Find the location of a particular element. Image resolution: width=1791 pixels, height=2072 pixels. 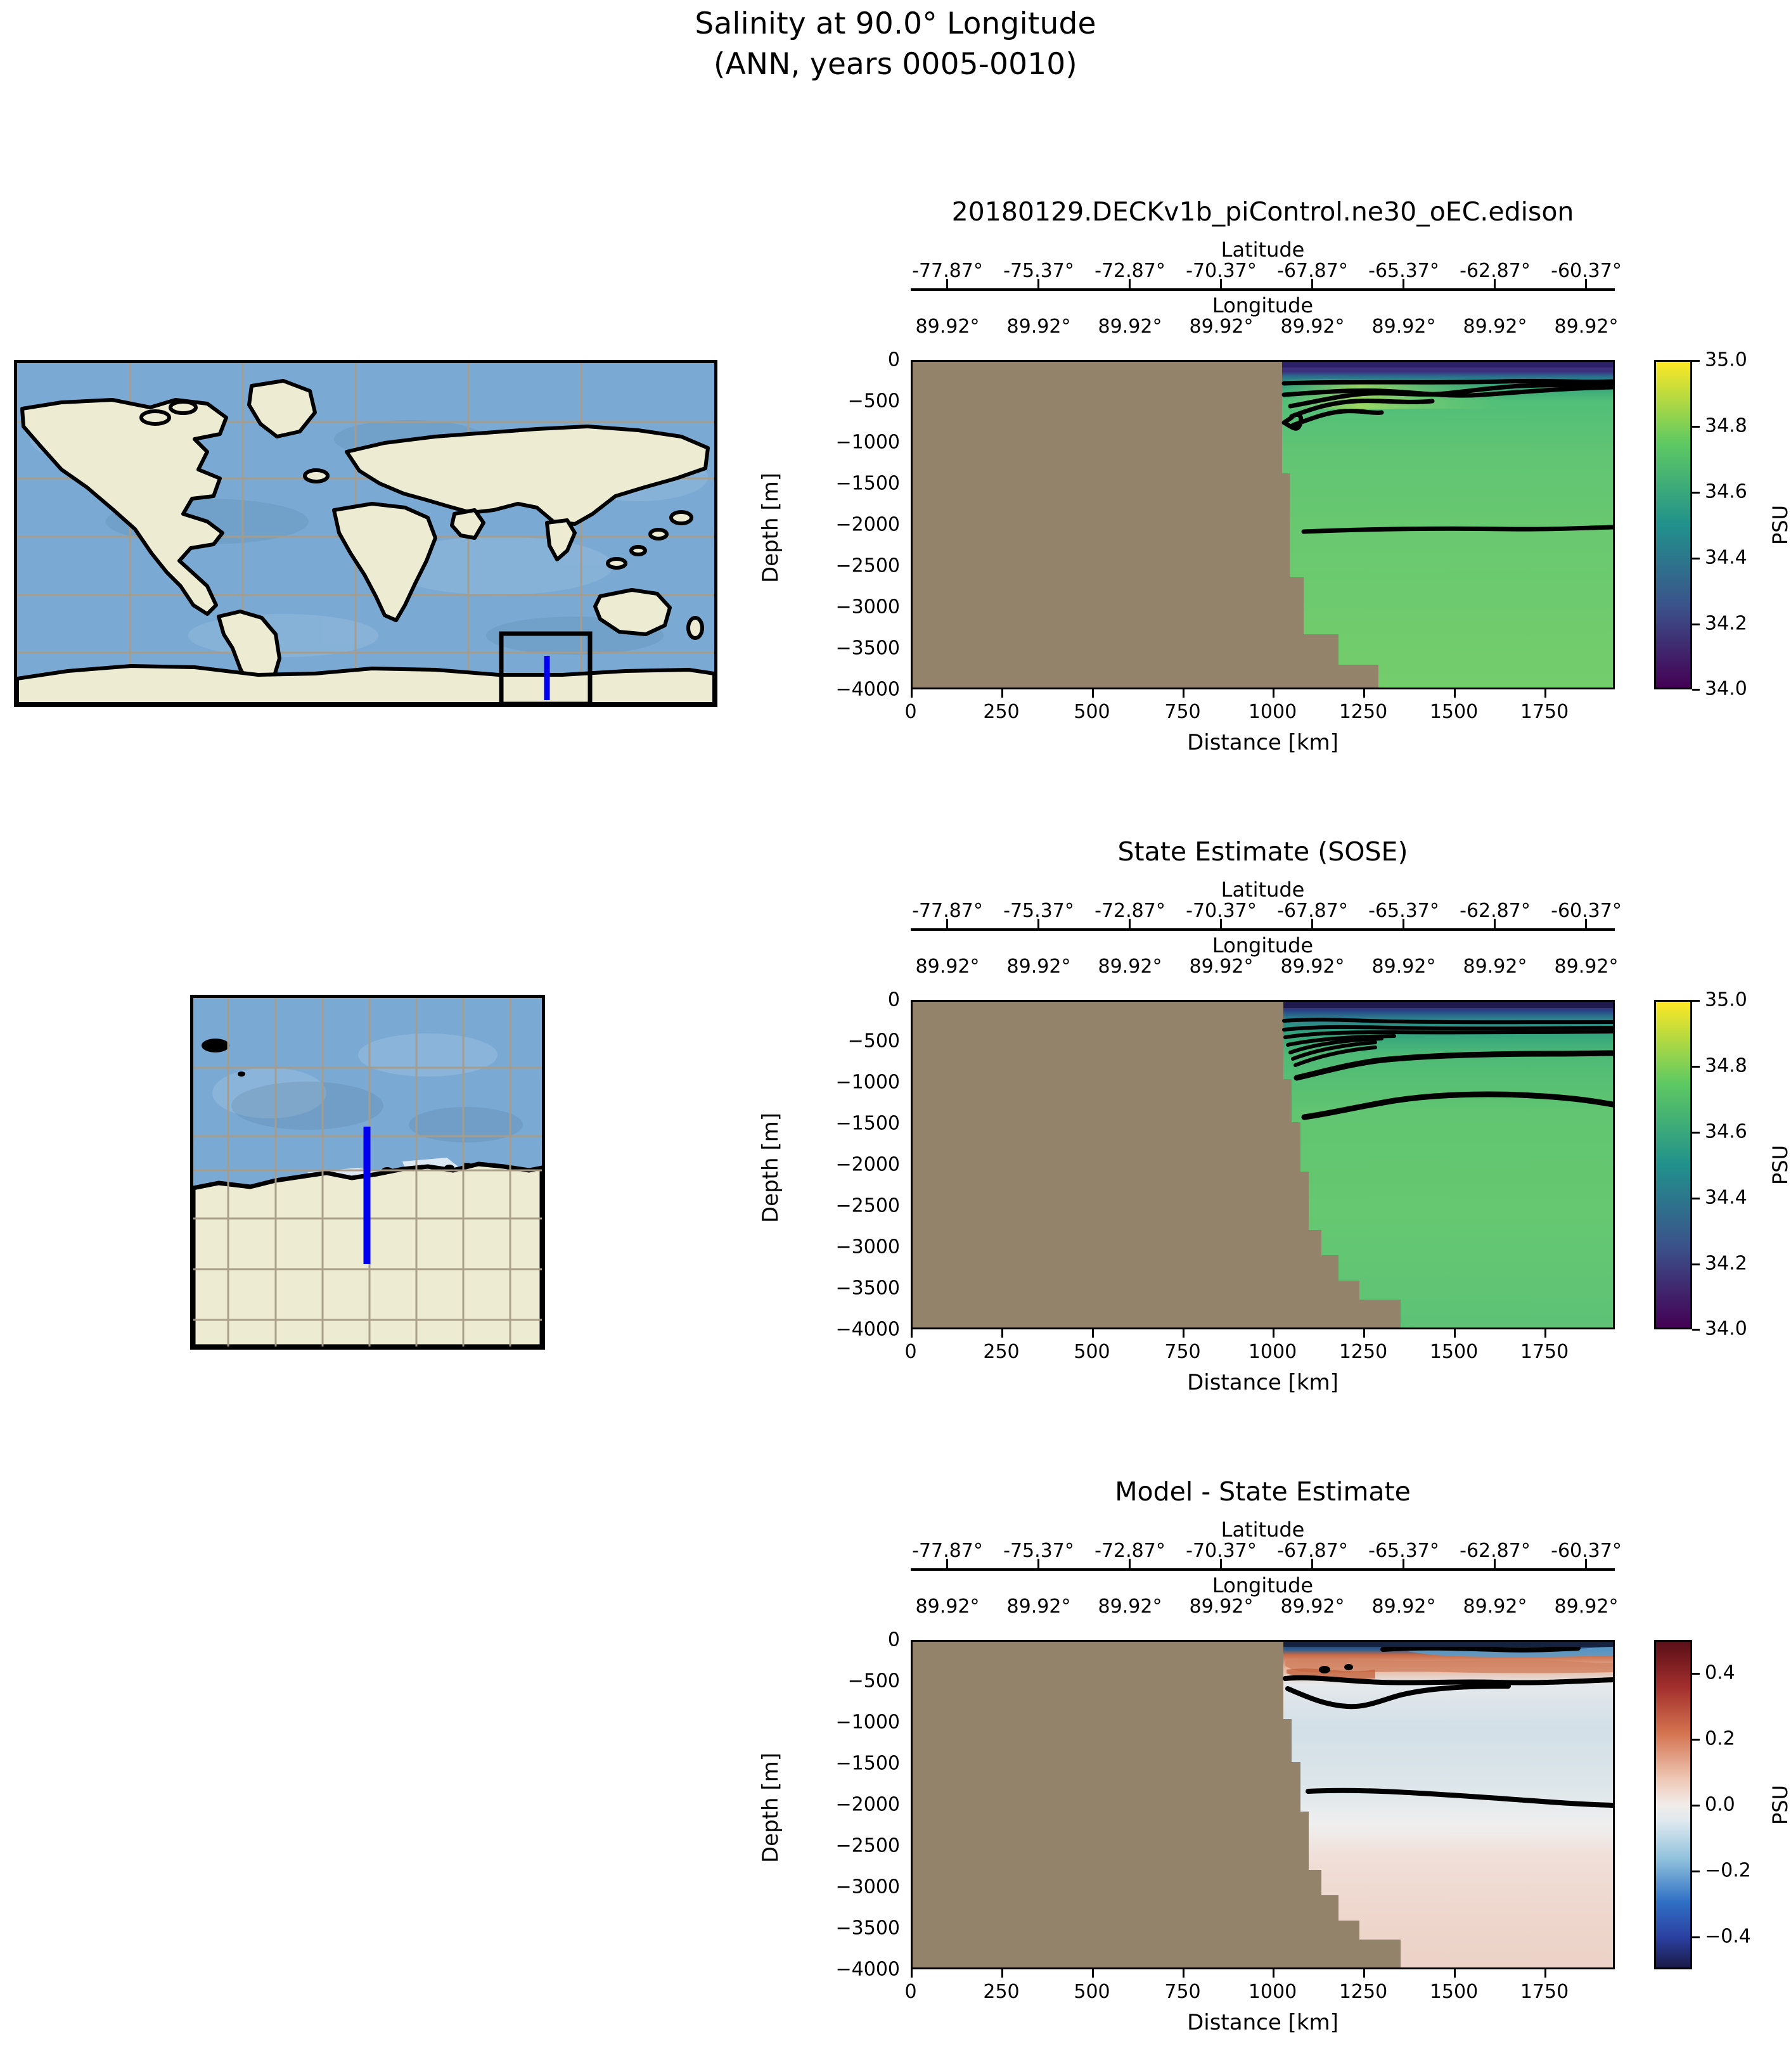

depth-tick: −1000 is located at coordinates (867, 1722).